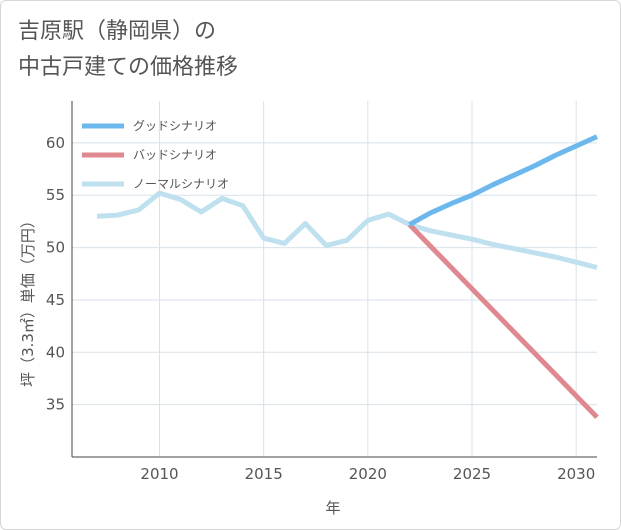  I want to click on x-tick-label-2015: 2015, so click(264, 474).